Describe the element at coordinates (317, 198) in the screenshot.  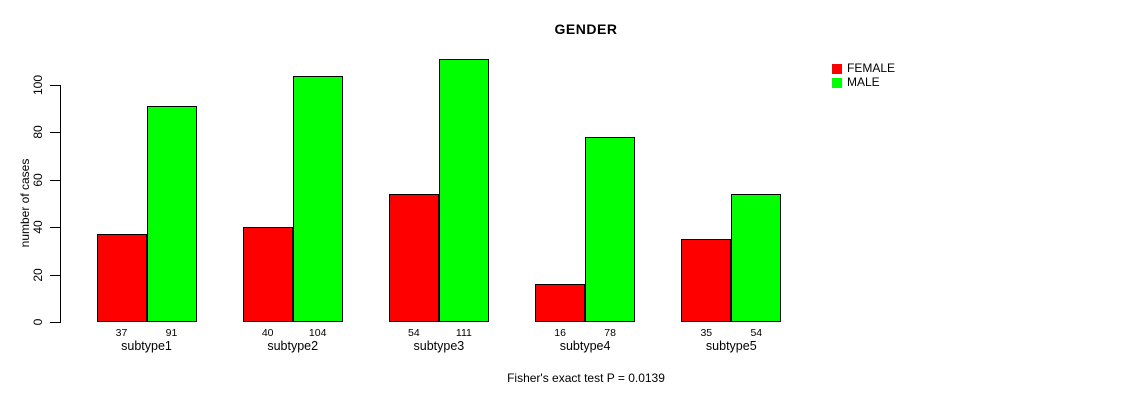
I see `bar-male-subtype2` at that location.